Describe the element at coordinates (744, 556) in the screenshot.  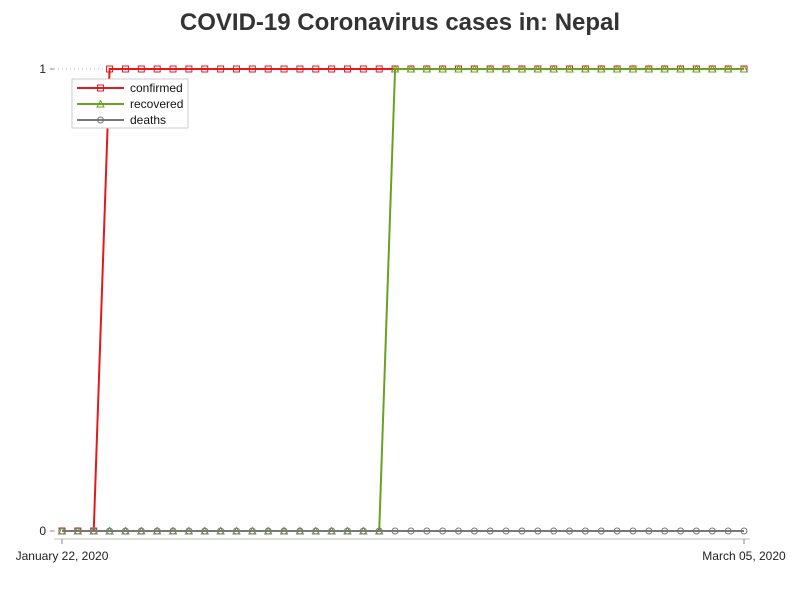
I see `x-tick-label: March 05, 2020` at that location.